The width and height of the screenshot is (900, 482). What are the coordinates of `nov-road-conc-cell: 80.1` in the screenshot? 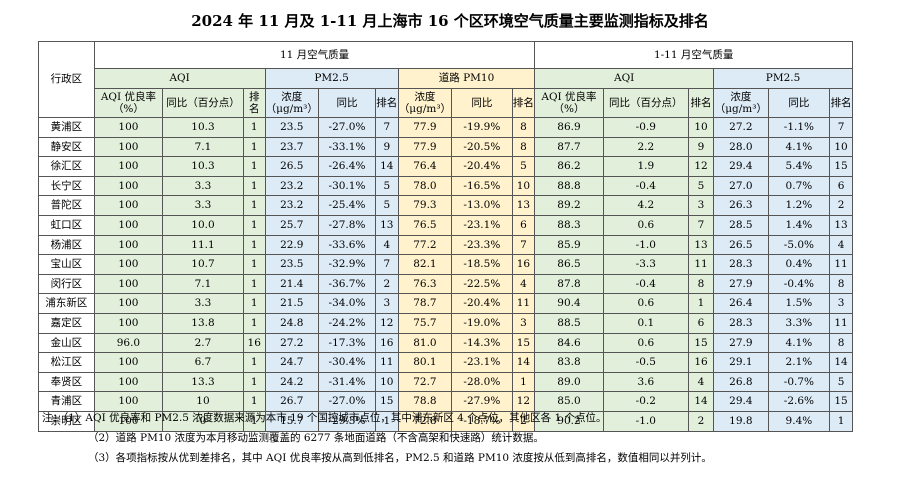 It's located at (425, 362).